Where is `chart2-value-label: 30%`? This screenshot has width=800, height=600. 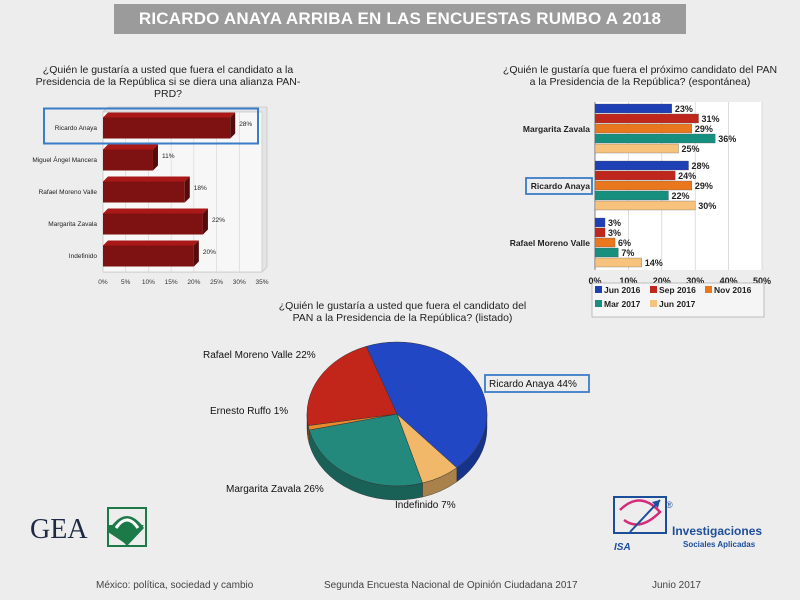
chart2-value-label: 30% is located at coordinates (707, 206).